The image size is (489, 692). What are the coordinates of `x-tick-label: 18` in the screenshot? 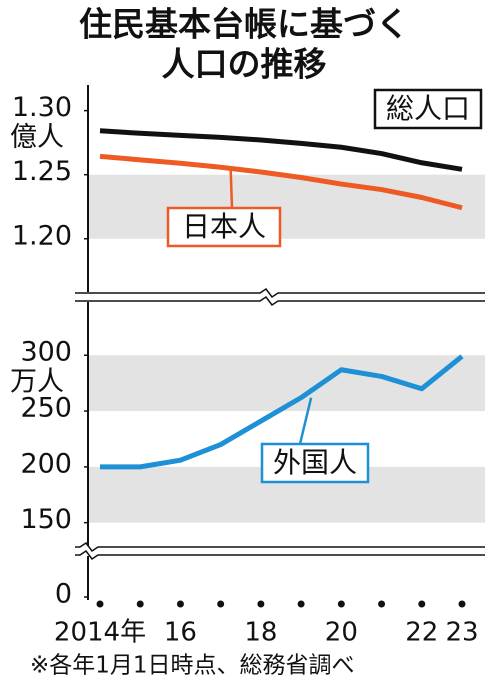 It's located at (260, 633).